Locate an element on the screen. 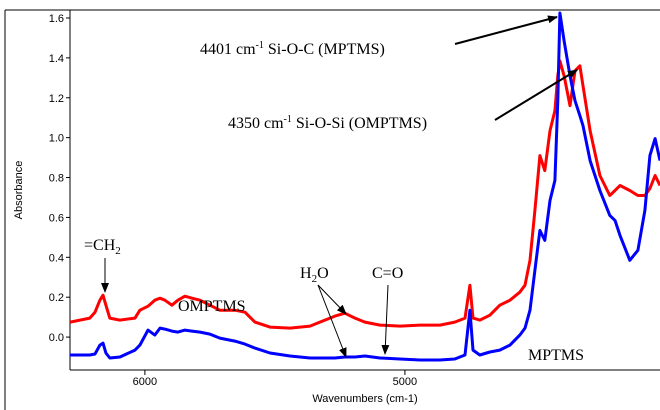 The width and height of the screenshot is (660, 410). annotation: C=O is located at coordinates (387, 273).